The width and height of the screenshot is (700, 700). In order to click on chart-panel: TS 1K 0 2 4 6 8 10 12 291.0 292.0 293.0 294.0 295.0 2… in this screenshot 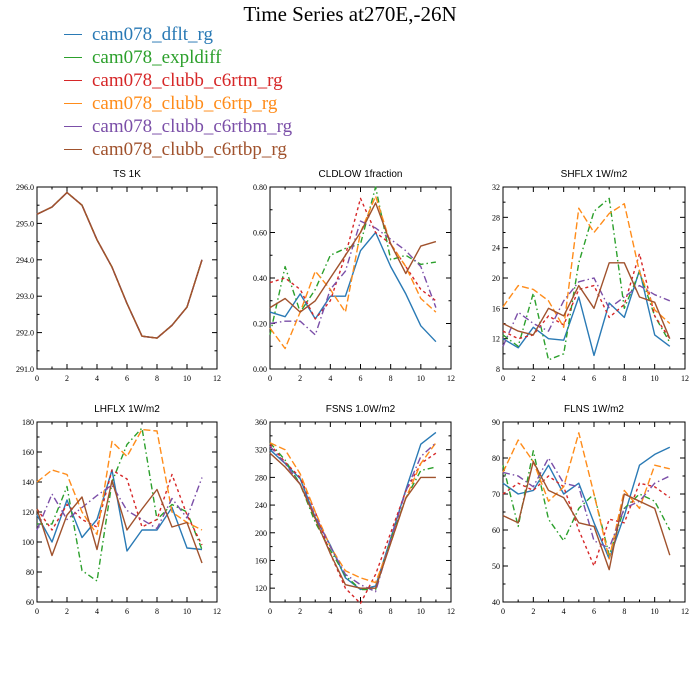, I will do `click(118, 276)`.